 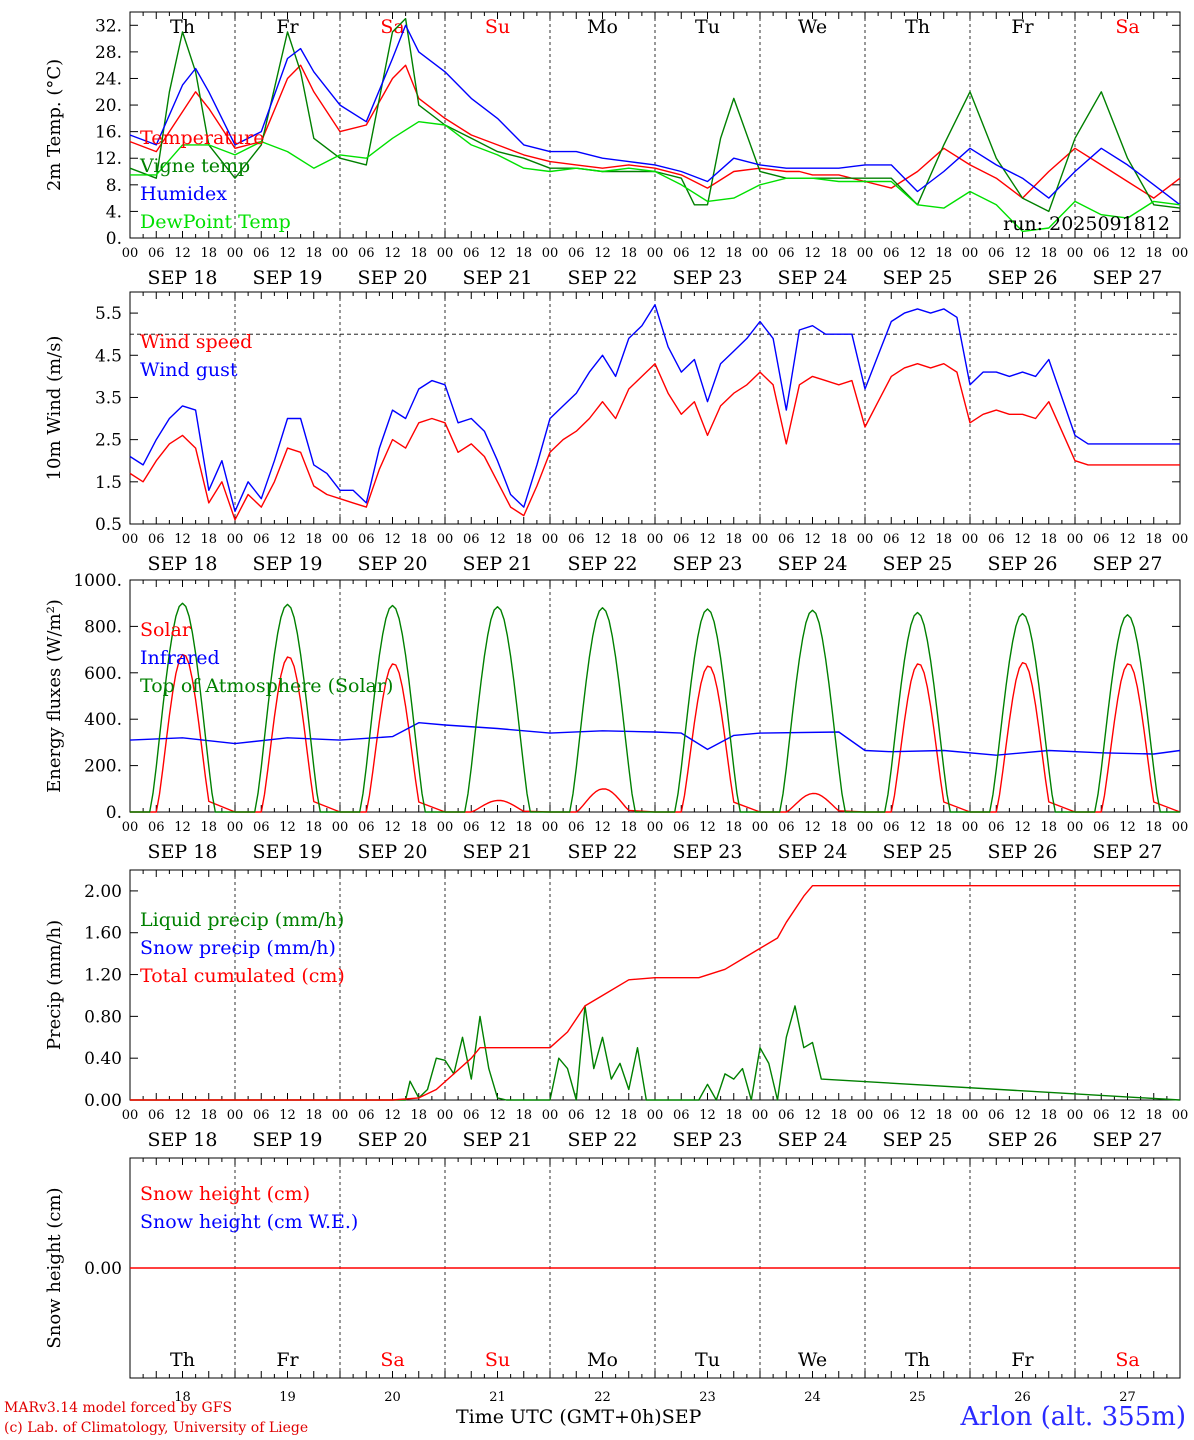 I want to click on y-tick-label: 24., so click(x=108, y=79).